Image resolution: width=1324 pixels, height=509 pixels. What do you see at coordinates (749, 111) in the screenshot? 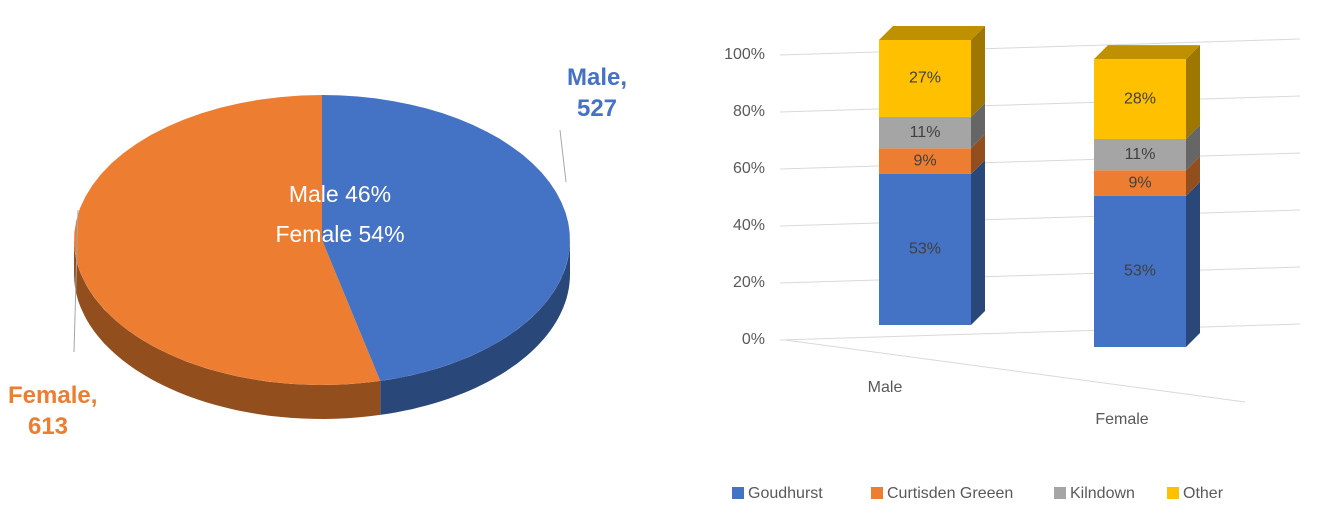
I see `y-tick-label: 80%` at bounding box center [749, 111].